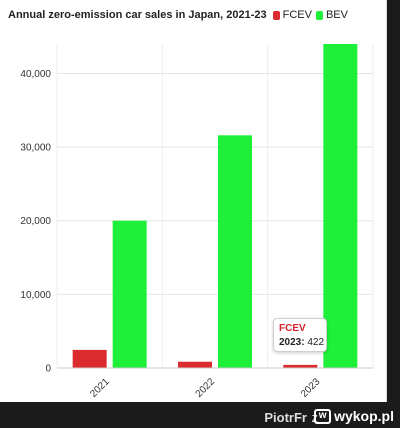 The width and height of the screenshot is (400, 428). I want to click on x-tick-label: 2021, so click(100, 388).